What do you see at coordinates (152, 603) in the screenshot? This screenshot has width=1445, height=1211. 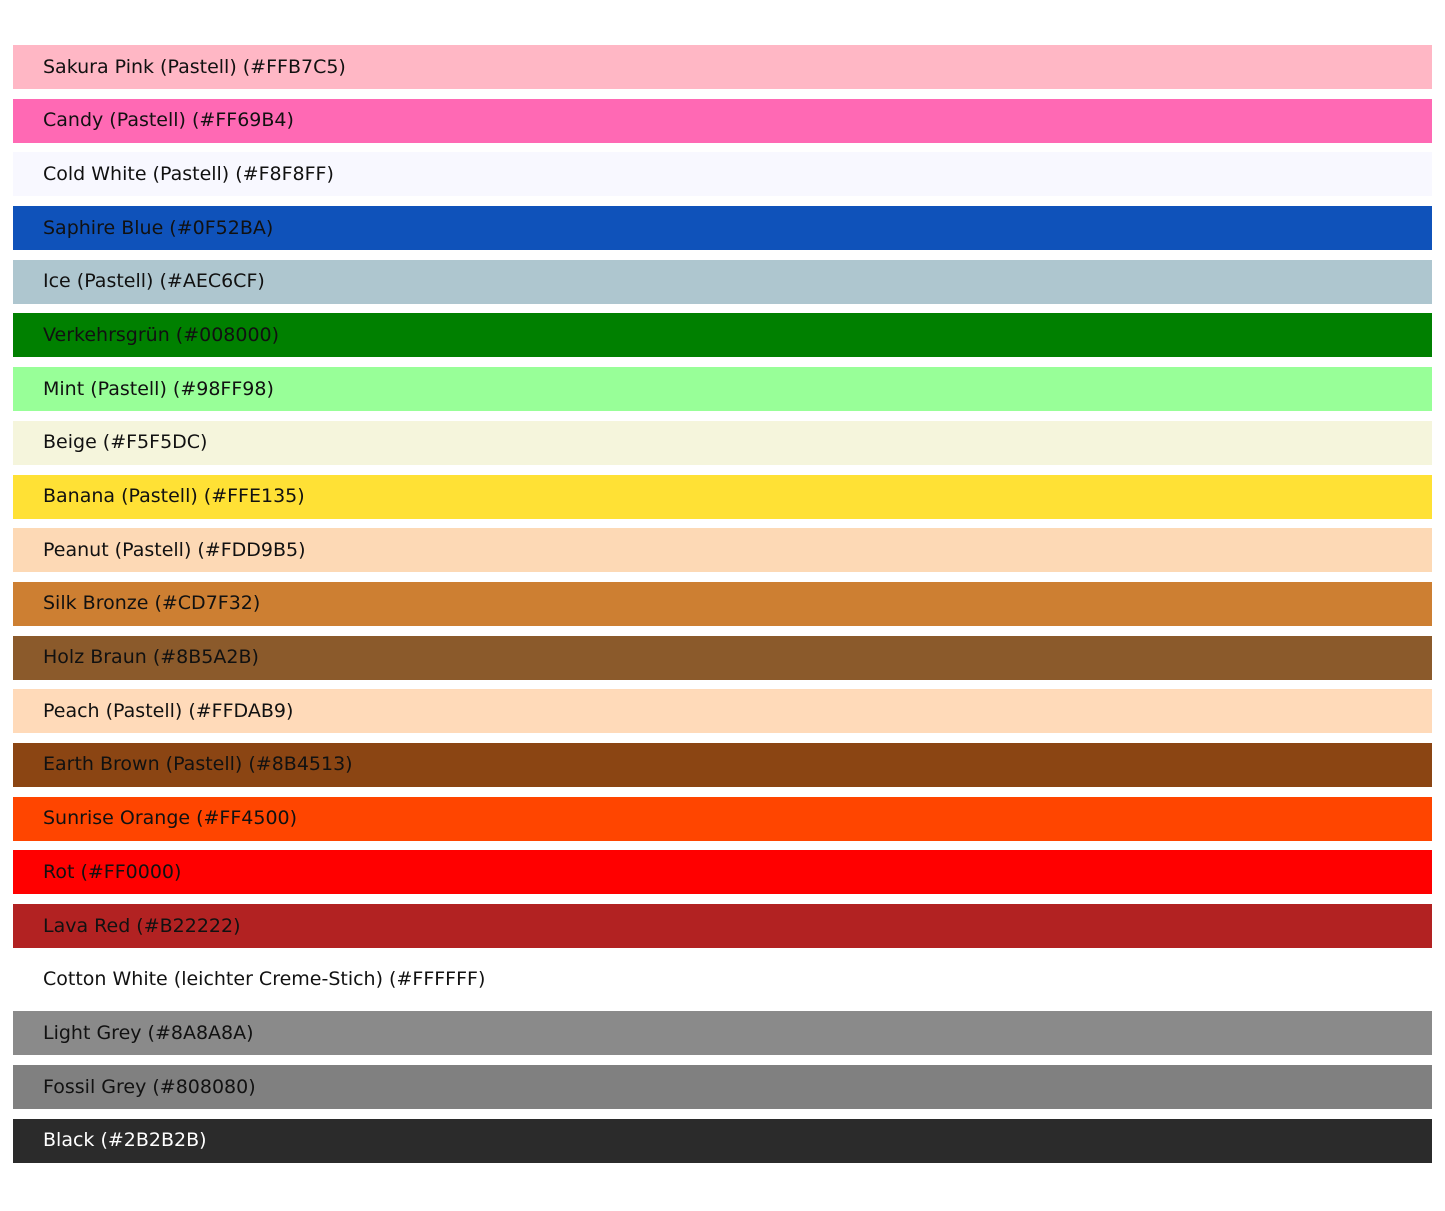 I see `swatch-label: Silk Bronze (#CD7F32)` at bounding box center [152, 603].